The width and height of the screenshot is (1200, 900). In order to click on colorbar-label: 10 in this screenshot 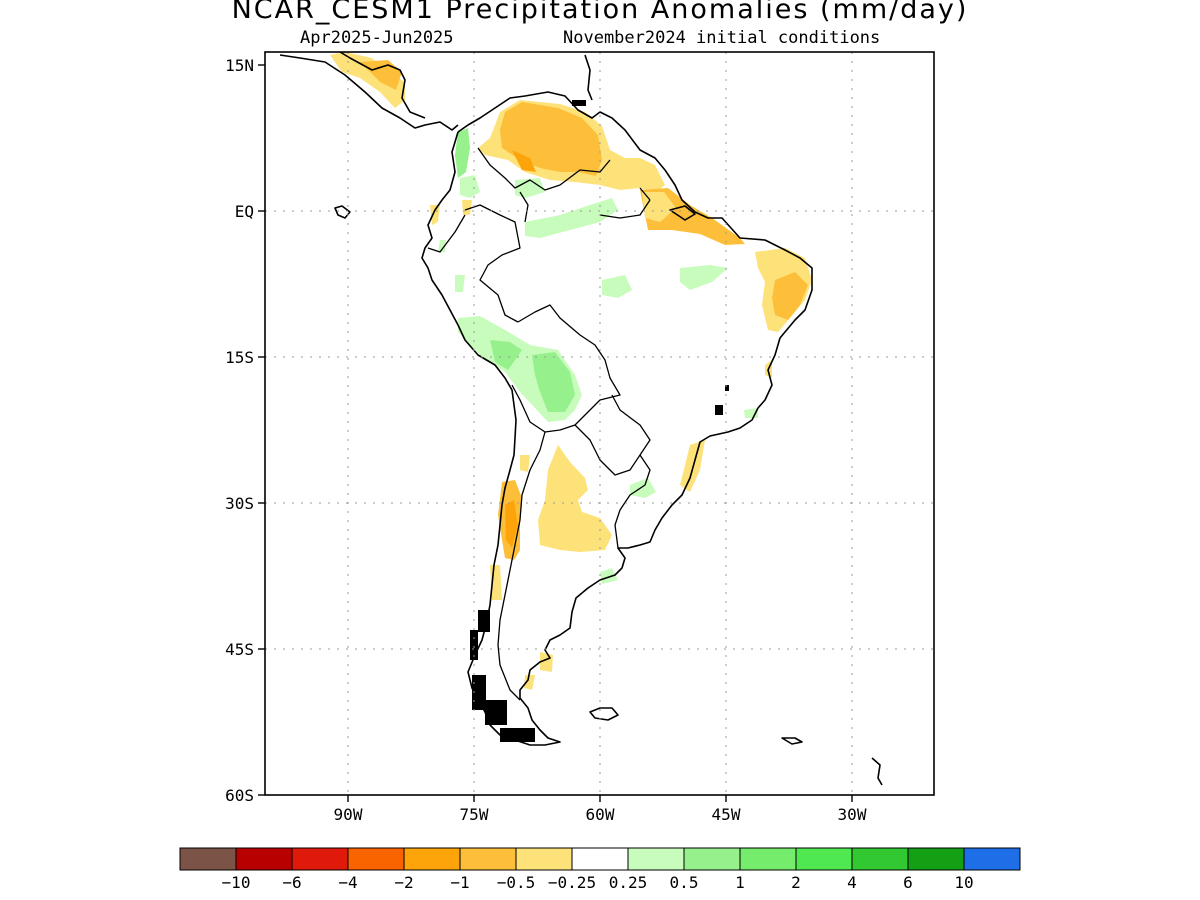, I will do `click(963, 882)`.